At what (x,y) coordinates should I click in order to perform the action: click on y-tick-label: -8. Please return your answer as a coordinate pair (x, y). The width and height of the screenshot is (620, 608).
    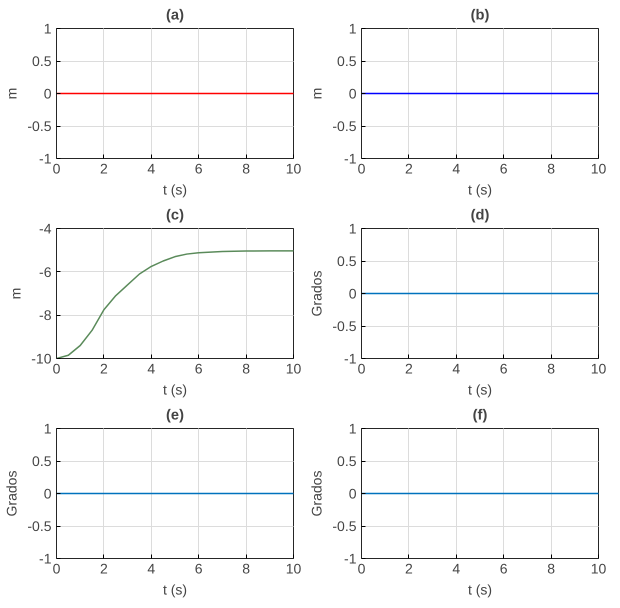
    Looking at the image, I should click on (45, 315).